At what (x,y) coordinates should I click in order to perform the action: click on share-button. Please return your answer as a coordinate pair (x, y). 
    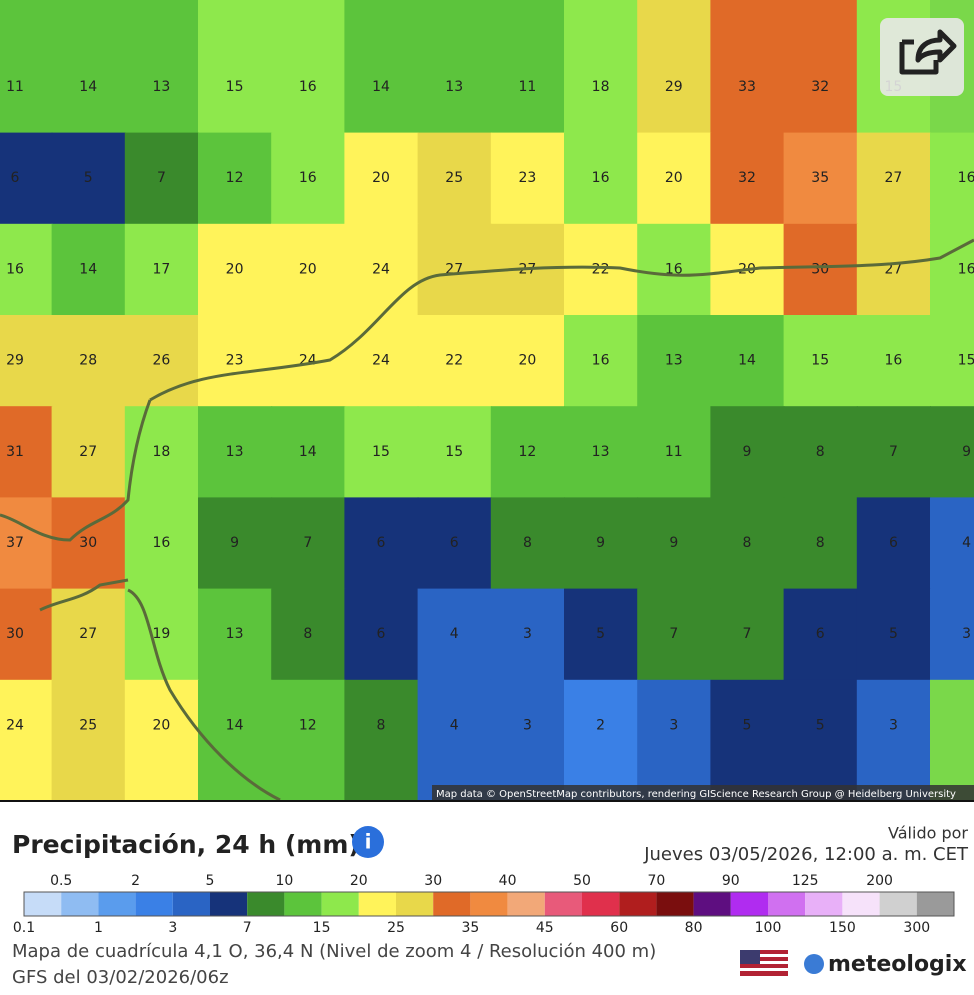
    Looking at the image, I should click on (922, 57).